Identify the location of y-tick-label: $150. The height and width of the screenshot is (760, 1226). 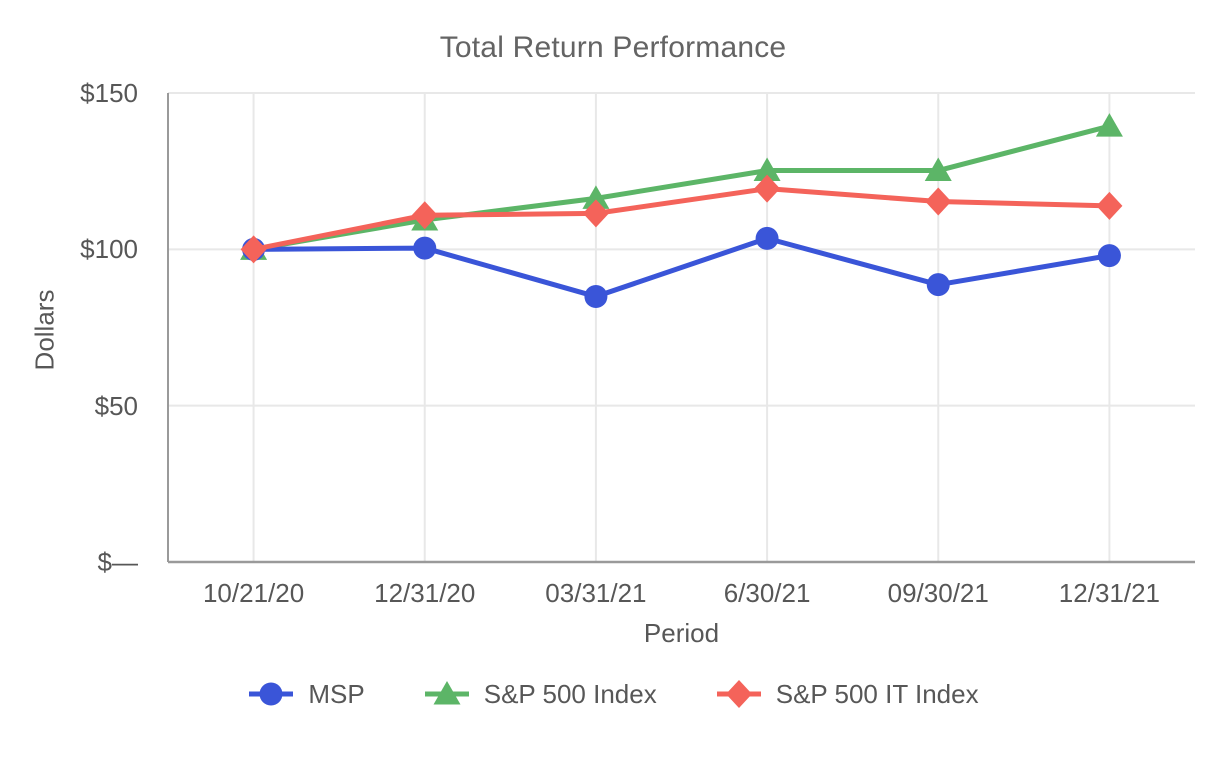
(109, 93).